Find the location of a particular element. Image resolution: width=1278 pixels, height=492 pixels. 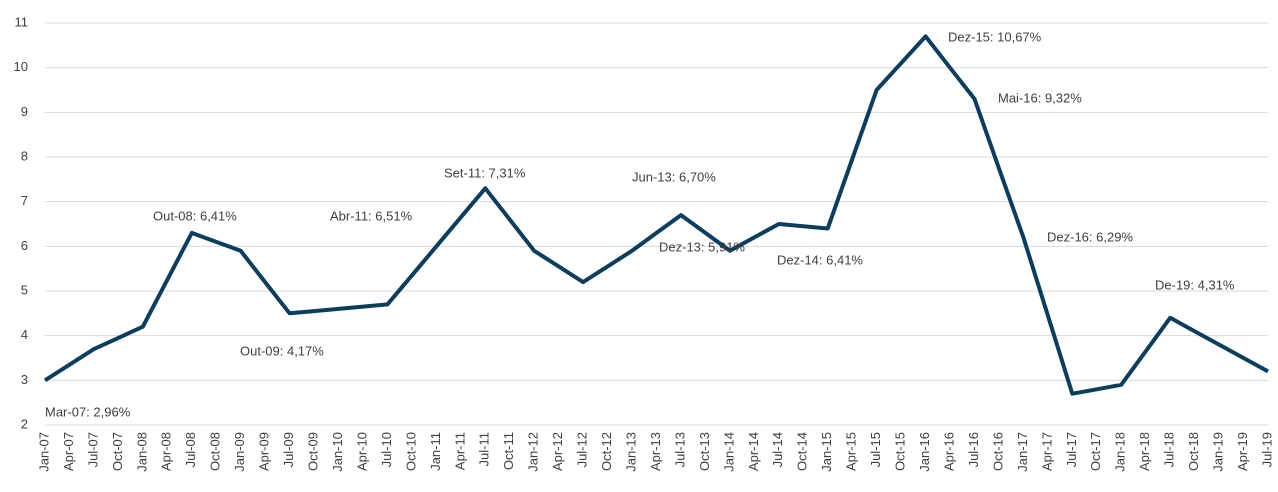

x-tick-label: Oct-13 is located at coordinates (704, 451).